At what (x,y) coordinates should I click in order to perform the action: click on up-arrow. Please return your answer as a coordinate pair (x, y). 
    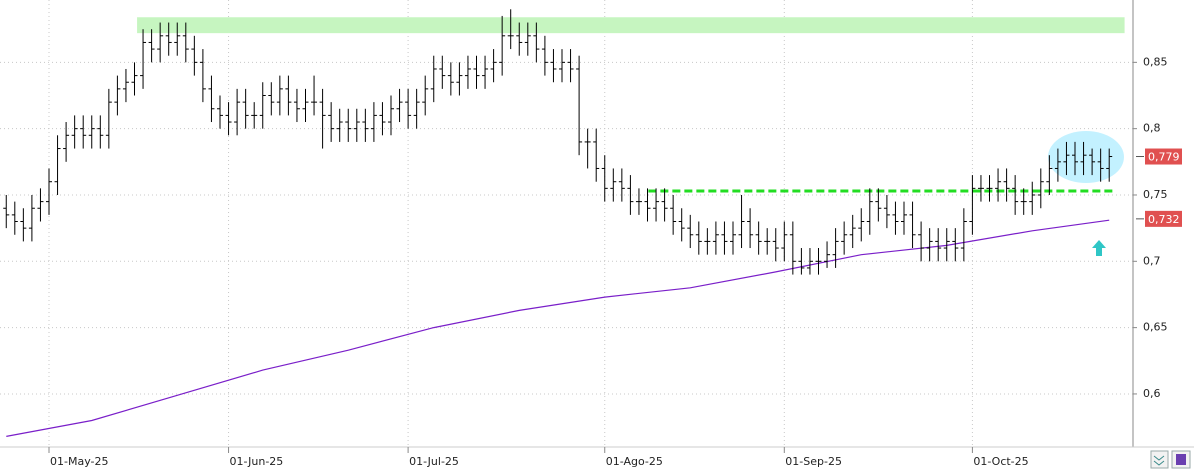
    Looking at the image, I should click on (1099, 248).